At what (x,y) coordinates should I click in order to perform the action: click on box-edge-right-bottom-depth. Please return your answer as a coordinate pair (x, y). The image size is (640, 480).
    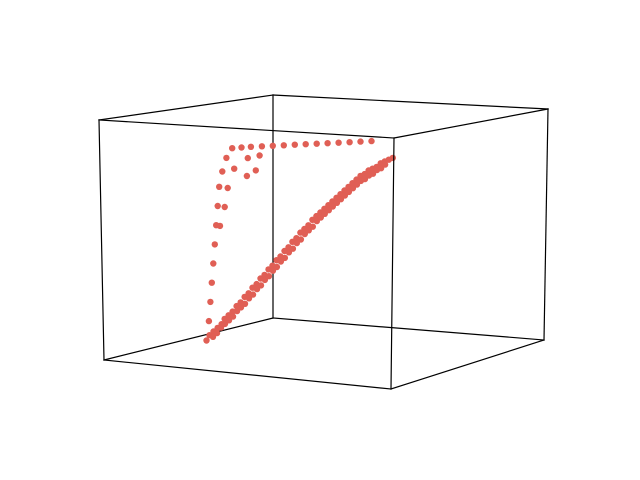
    Looking at the image, I should click on (467, 364).